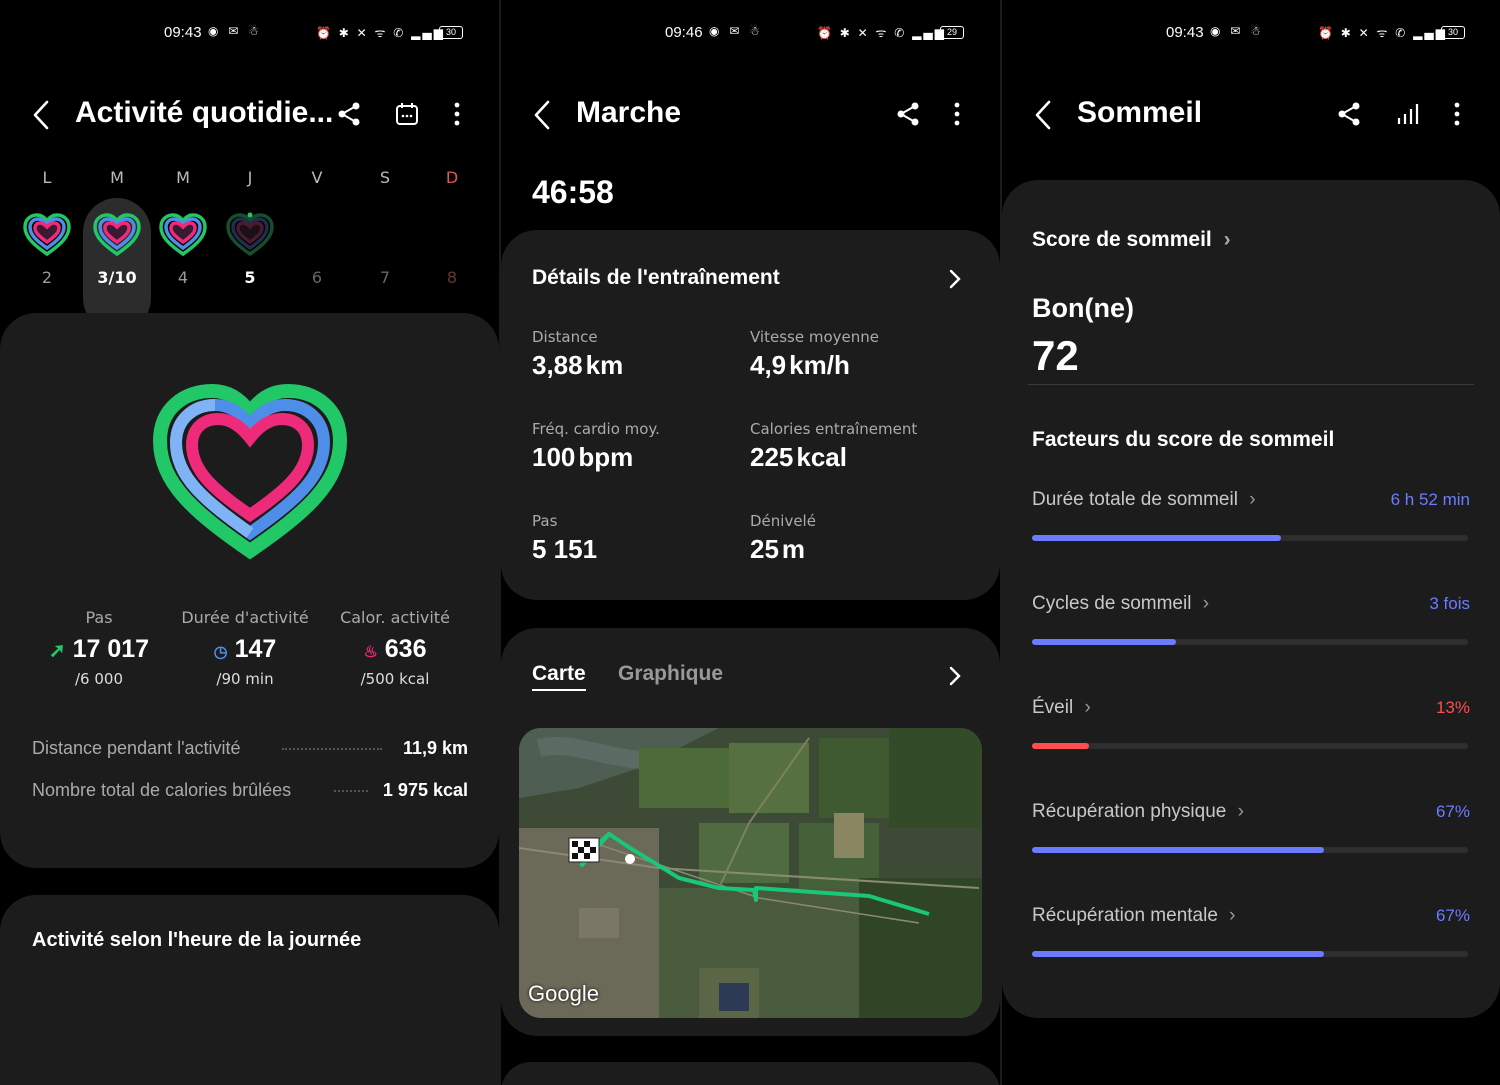  Describe the element at coordinates (249, 990) in the screenshot. I see `hourly-activity-card: Activité selon l'heure de la journée` at that location.